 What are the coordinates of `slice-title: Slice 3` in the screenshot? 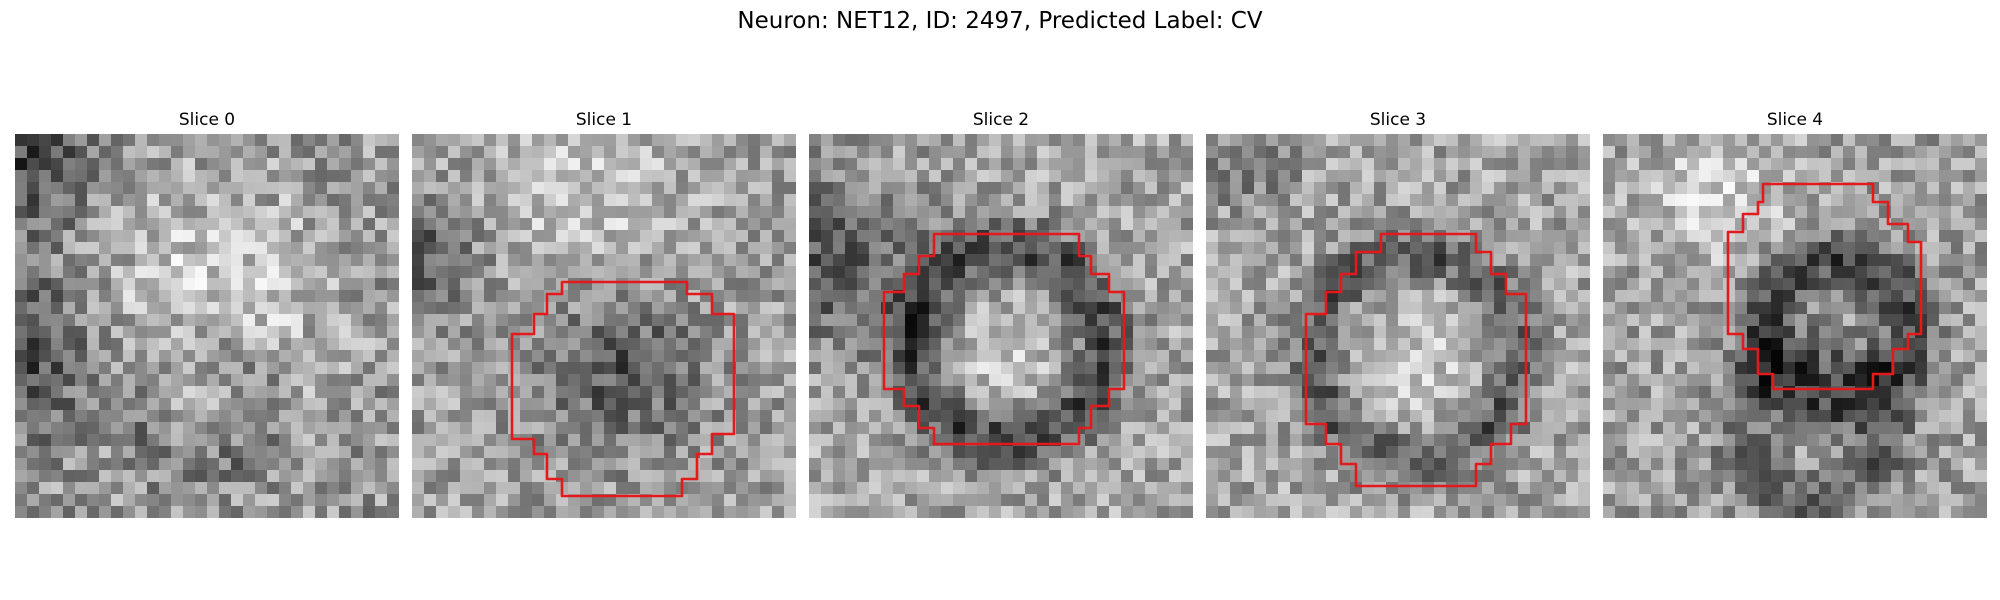 It's located at (1398, 120).